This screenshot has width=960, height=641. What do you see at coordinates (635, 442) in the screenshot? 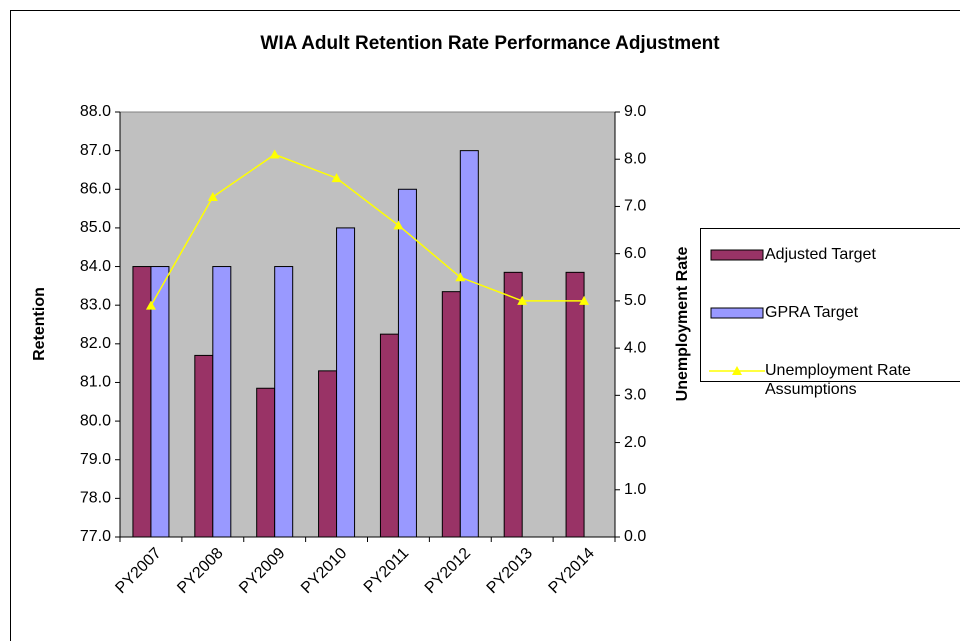
I see `y2-tick-label: 2.0` at bounding box center [635, 442].